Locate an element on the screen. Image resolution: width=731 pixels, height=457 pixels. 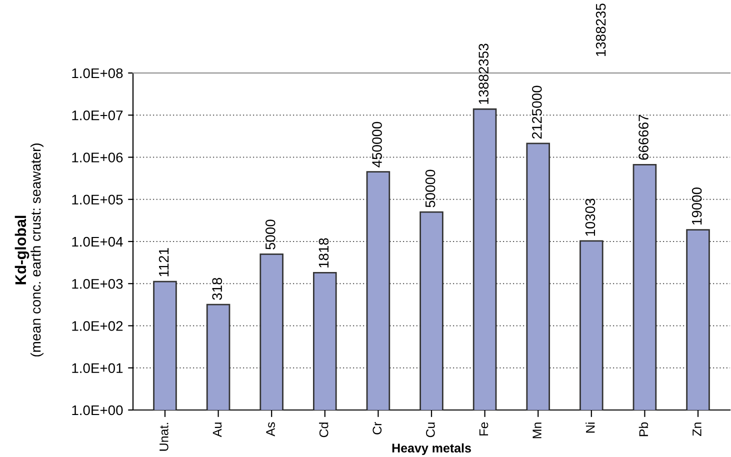
x-tick-label: Zn is located at coordinates (697, 429).